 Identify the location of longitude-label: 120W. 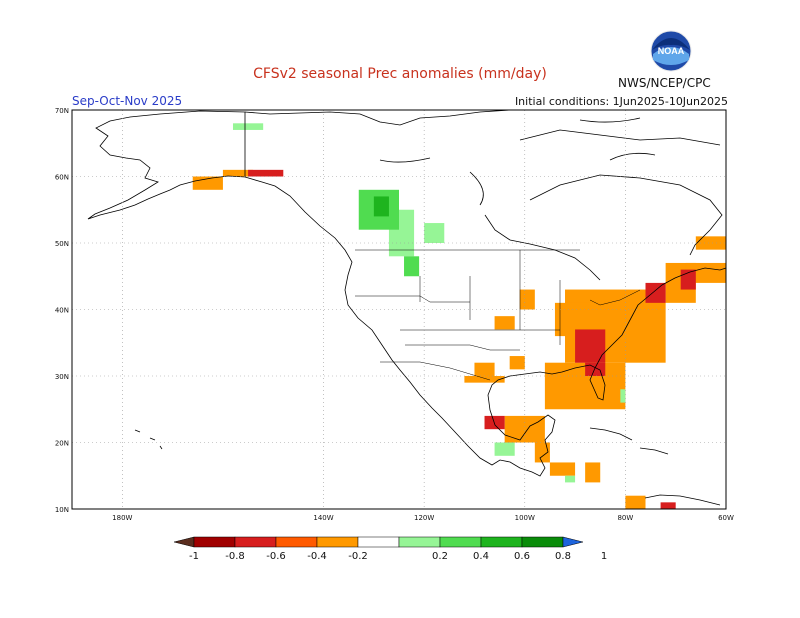
(424, 518).